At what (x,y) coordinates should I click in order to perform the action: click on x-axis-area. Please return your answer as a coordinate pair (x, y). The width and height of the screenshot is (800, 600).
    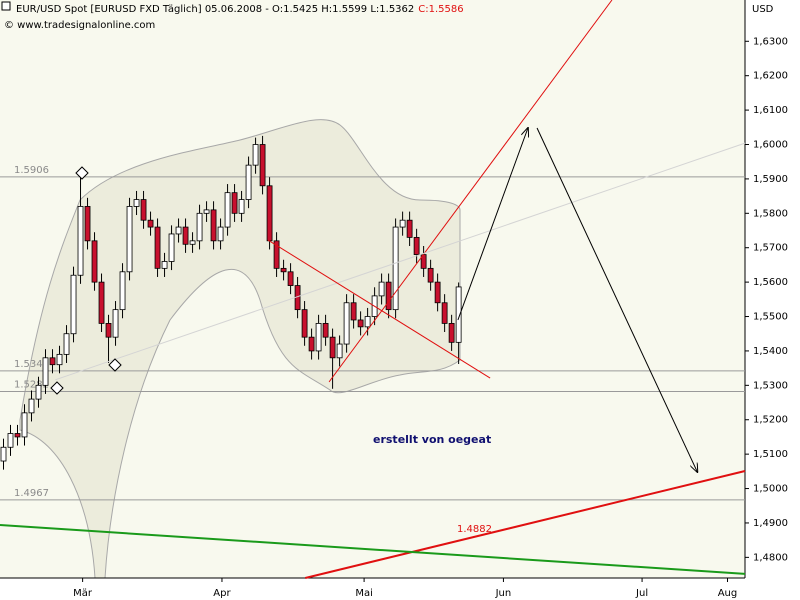
    Looking at the image, I should click on (372, 589).